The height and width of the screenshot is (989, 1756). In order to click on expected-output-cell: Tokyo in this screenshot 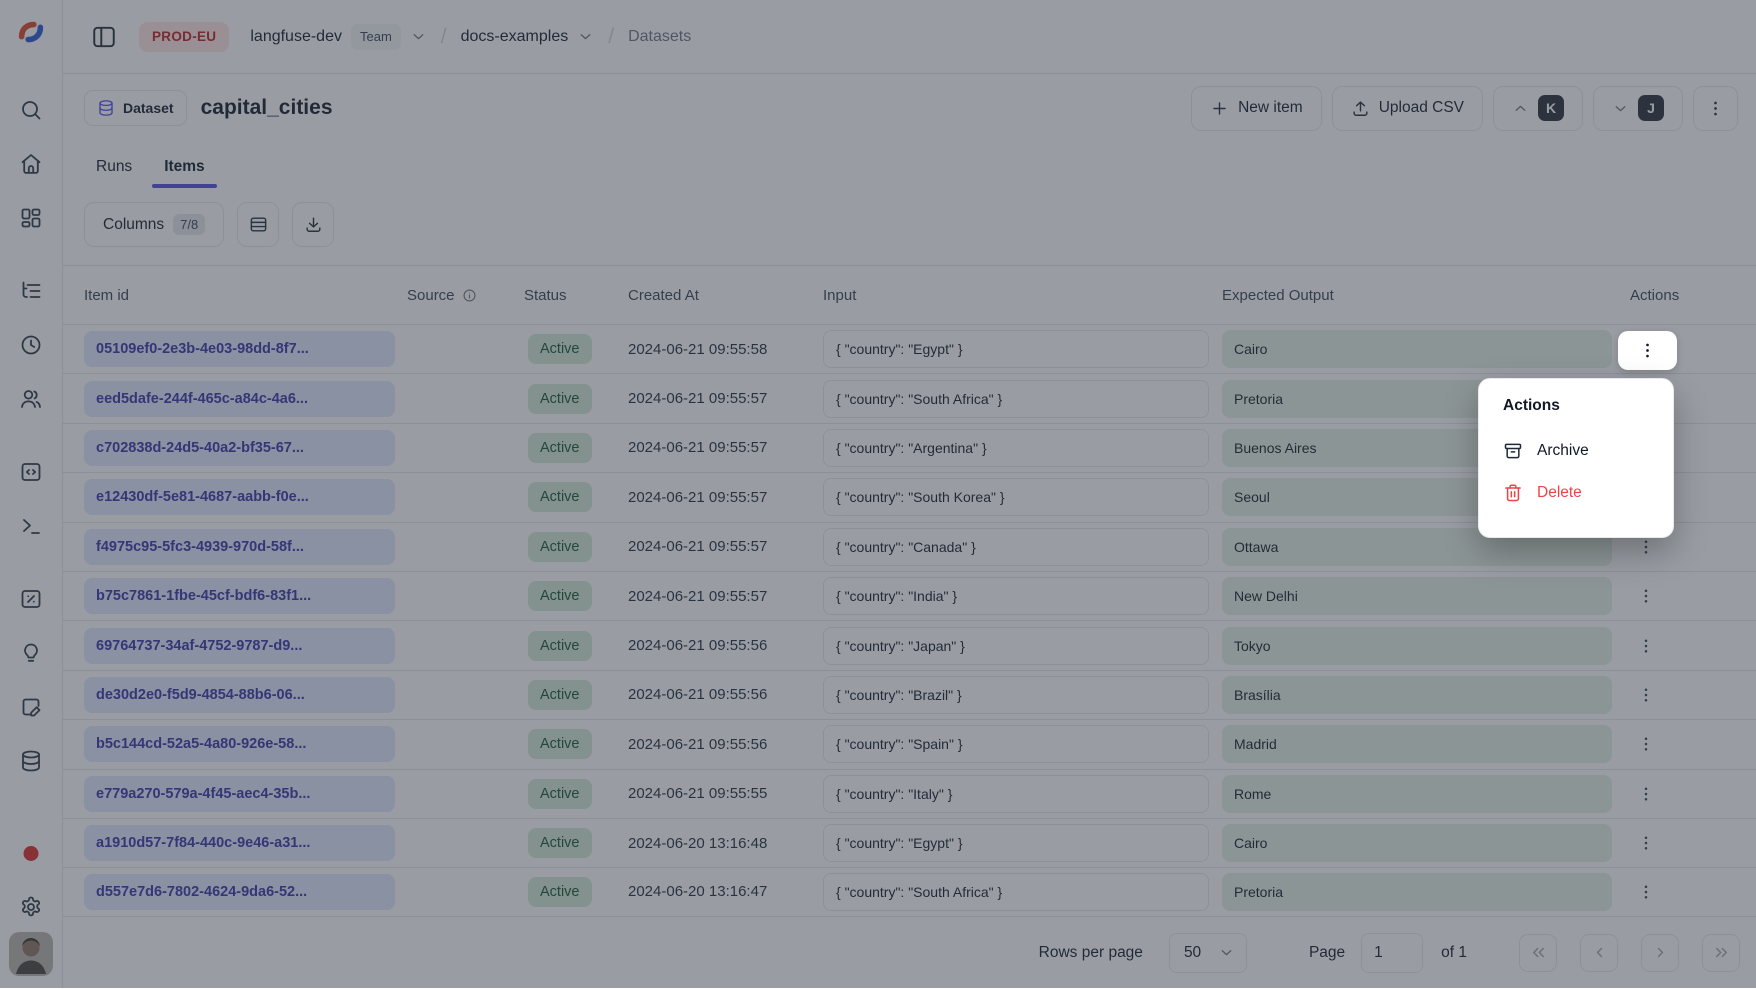, I will do `click(1417, 645)`.